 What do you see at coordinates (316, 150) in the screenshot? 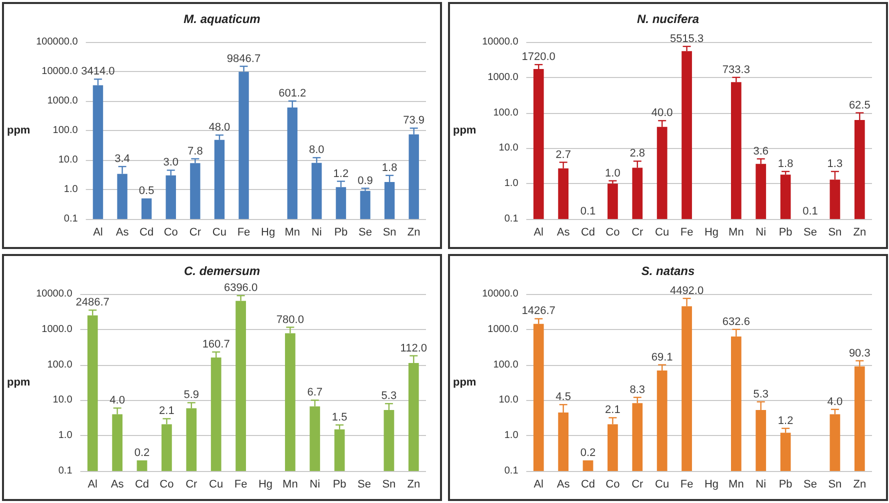
I see `data-label: 8.0` at bounding box center [316, 150].